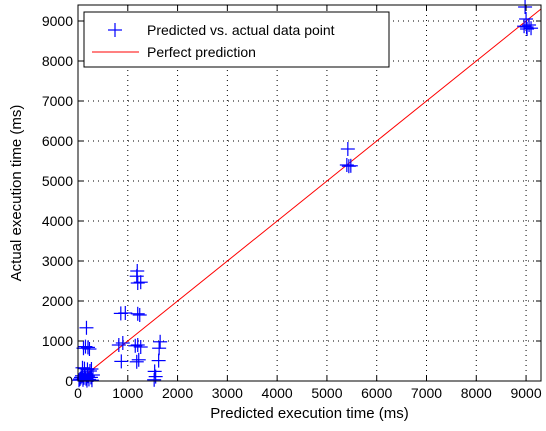 The height and width of the screenshot is (431, 546). I want to click on y-tick-label: 2000, so click(57, 301).